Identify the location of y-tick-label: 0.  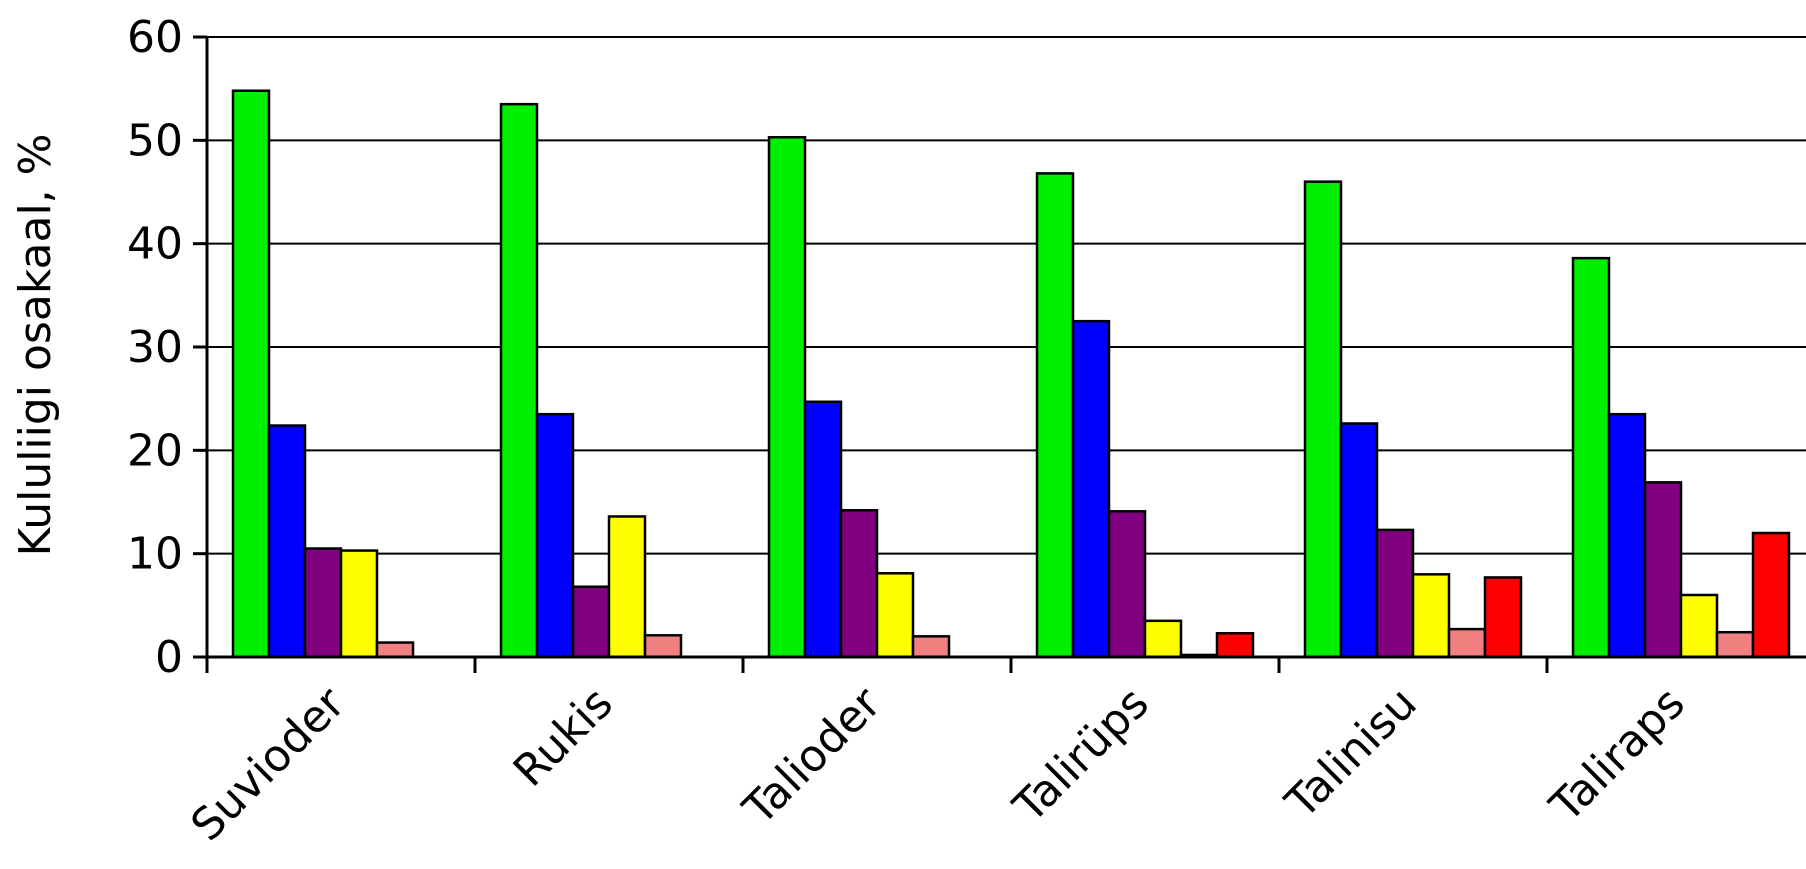
(169, 657).